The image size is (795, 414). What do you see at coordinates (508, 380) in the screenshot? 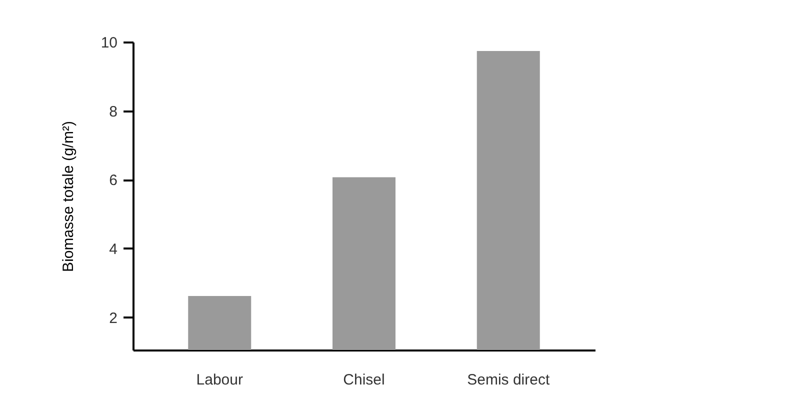
I see `x-tick-label: Semis direct` at bounding box center [508, 380].